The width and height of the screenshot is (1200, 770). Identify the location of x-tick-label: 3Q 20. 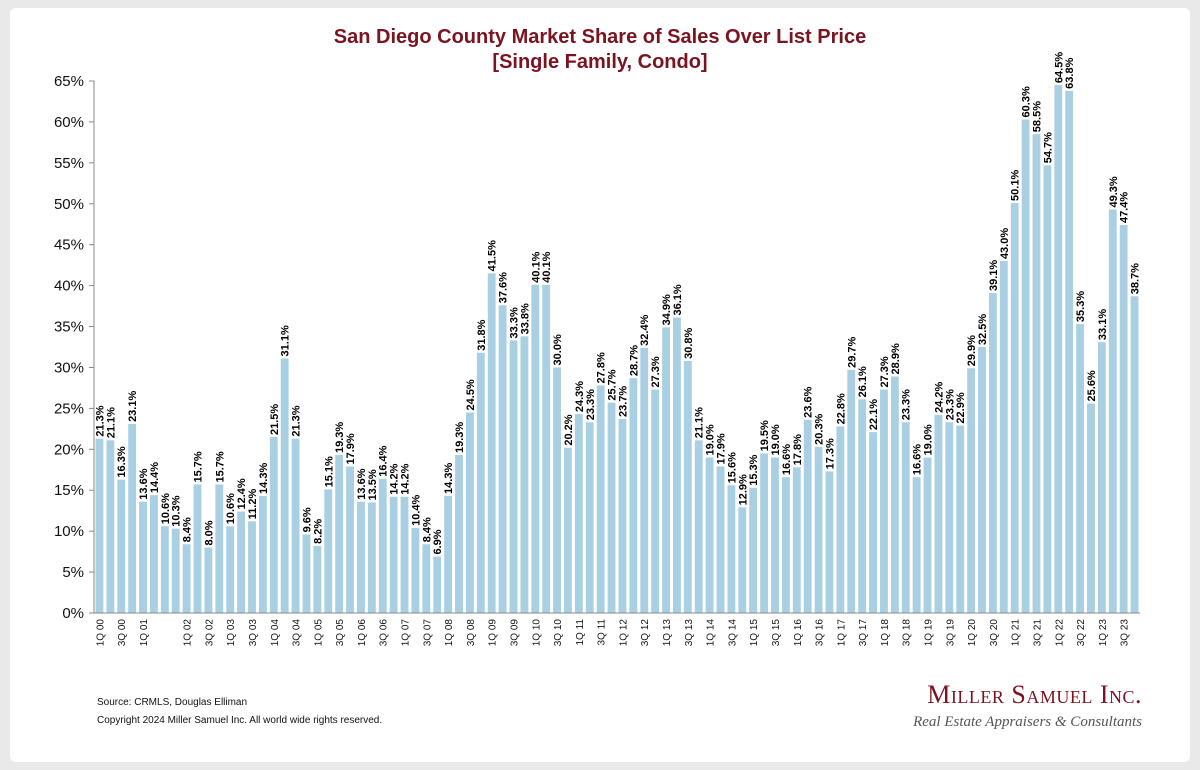
(994, 633).